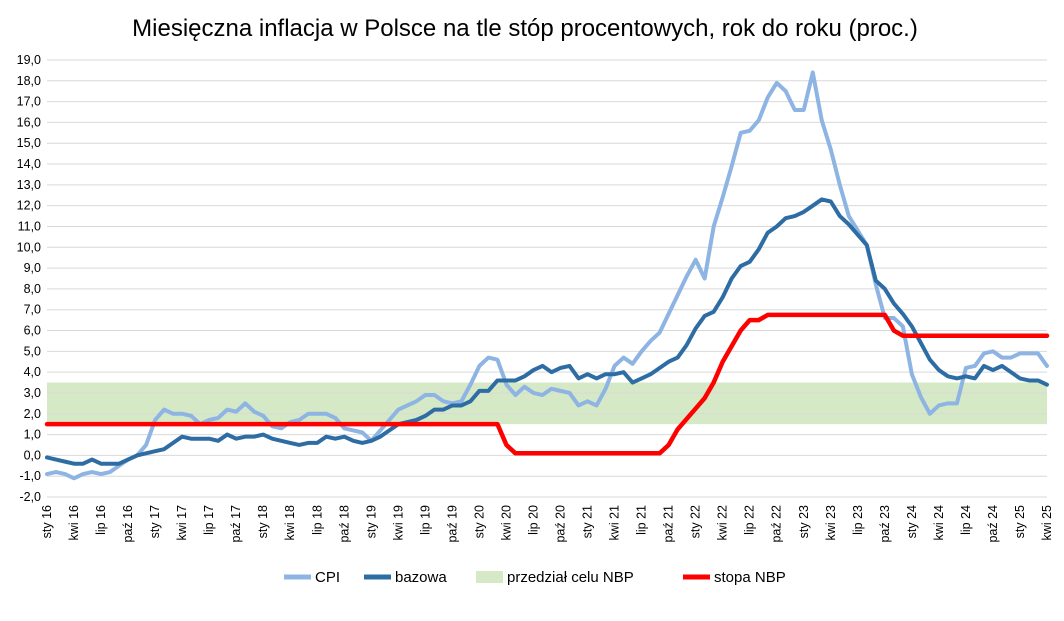  I want to click on target-band, so click(547, 403).